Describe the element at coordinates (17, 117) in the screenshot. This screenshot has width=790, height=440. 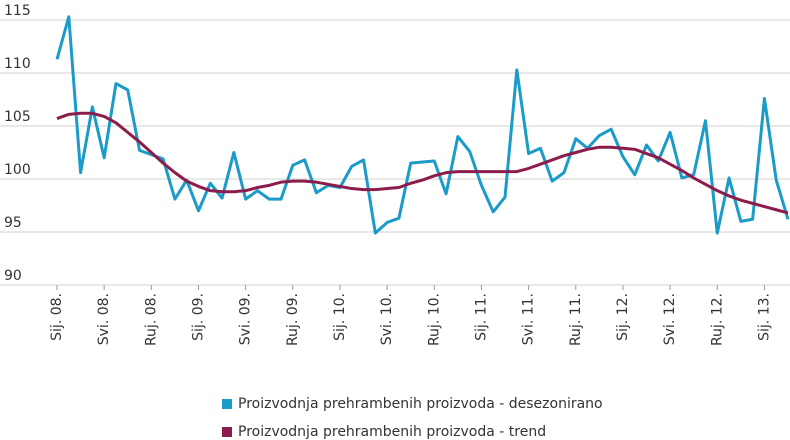
I see `y-tick-label: 105` at that location.